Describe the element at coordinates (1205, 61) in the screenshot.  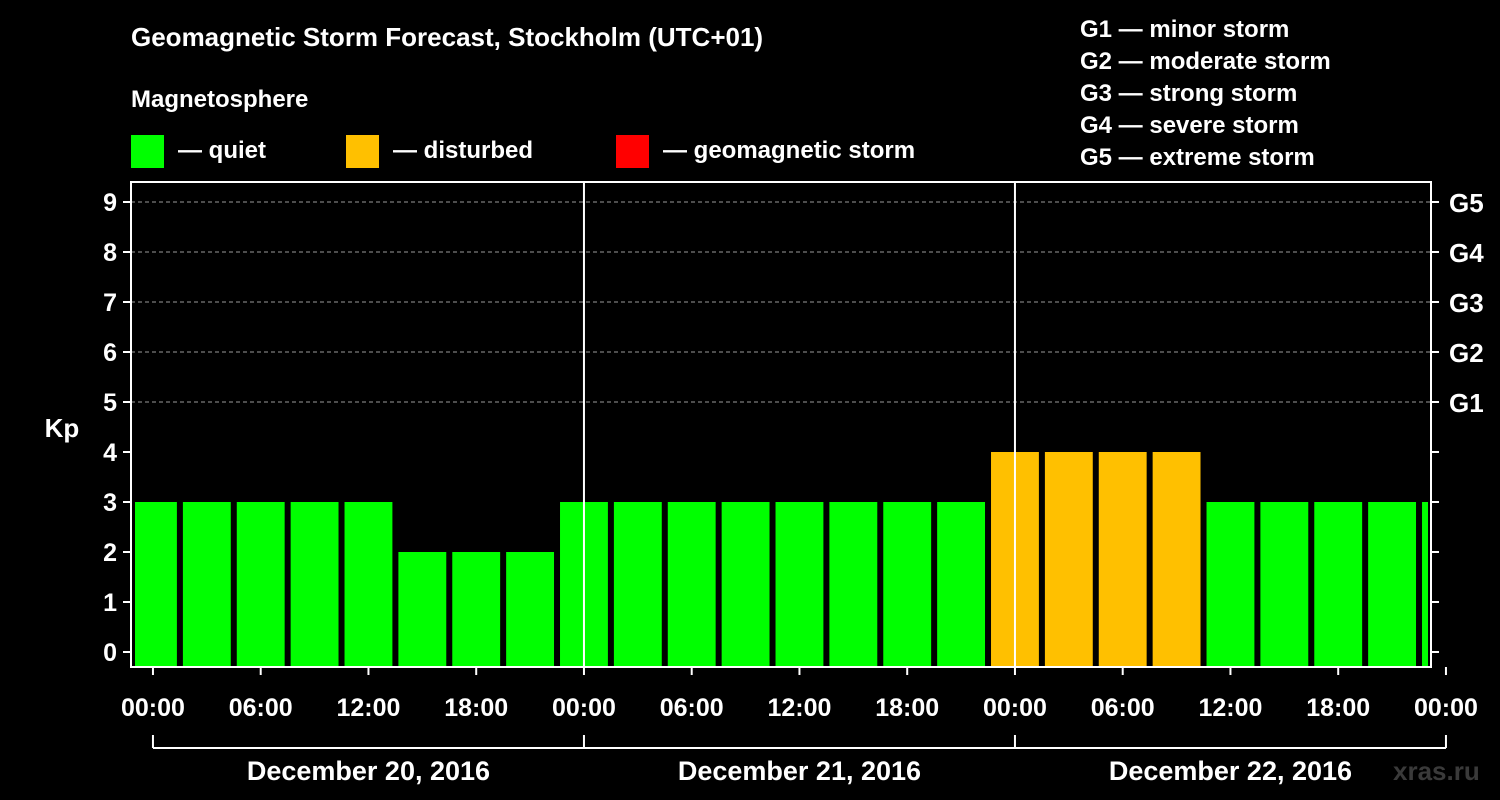
I see `storm-level-g2: G2 — moderate storm` at that location.